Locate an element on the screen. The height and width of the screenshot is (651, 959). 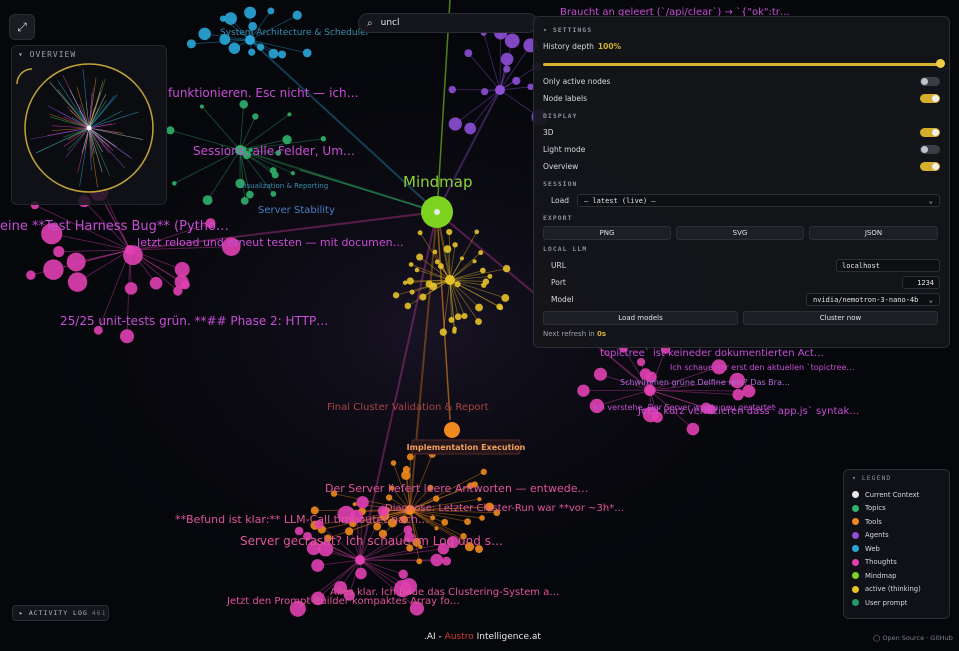
three-d-toggle is located at coordinates (930, 132).